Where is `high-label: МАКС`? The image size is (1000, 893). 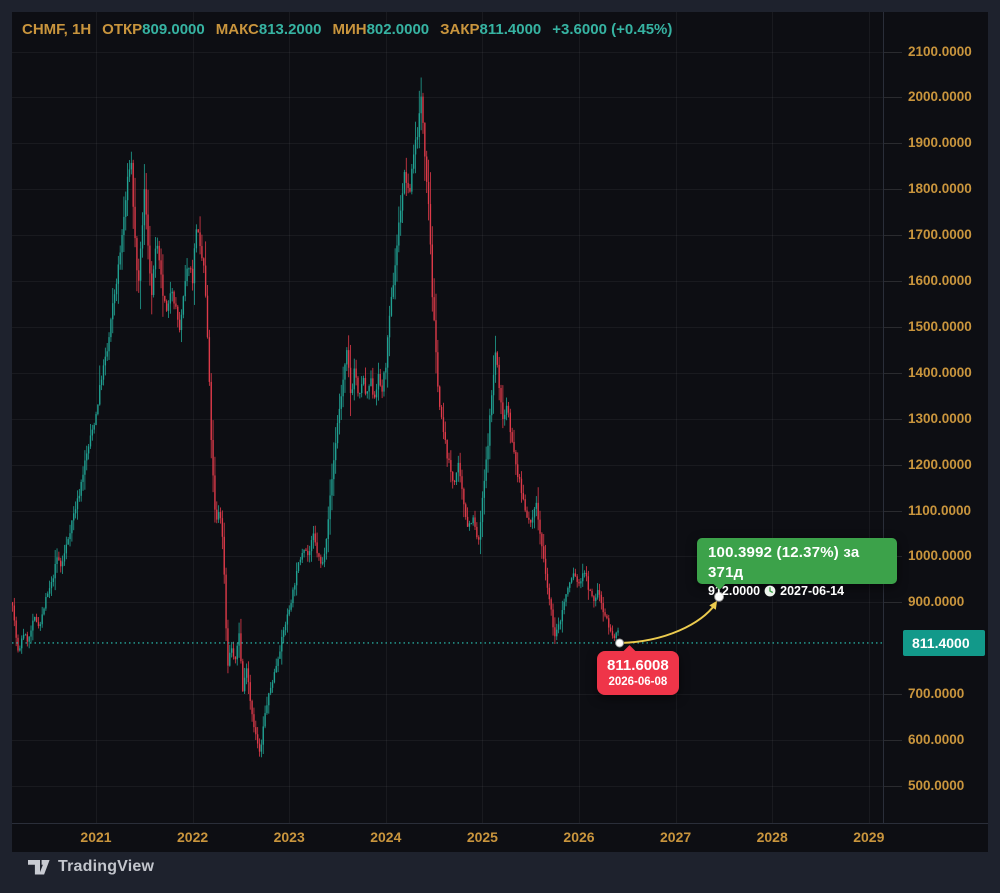 high-label: МАКС is located at coordinates (237, 29).